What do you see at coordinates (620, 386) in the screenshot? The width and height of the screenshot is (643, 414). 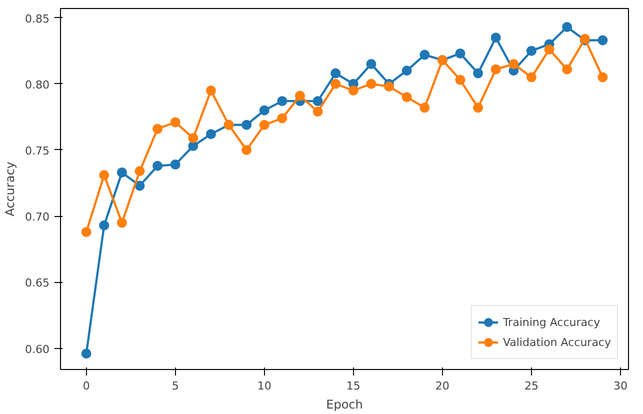 I see `x-tick-label: 30` at bounding box center [620, 386].